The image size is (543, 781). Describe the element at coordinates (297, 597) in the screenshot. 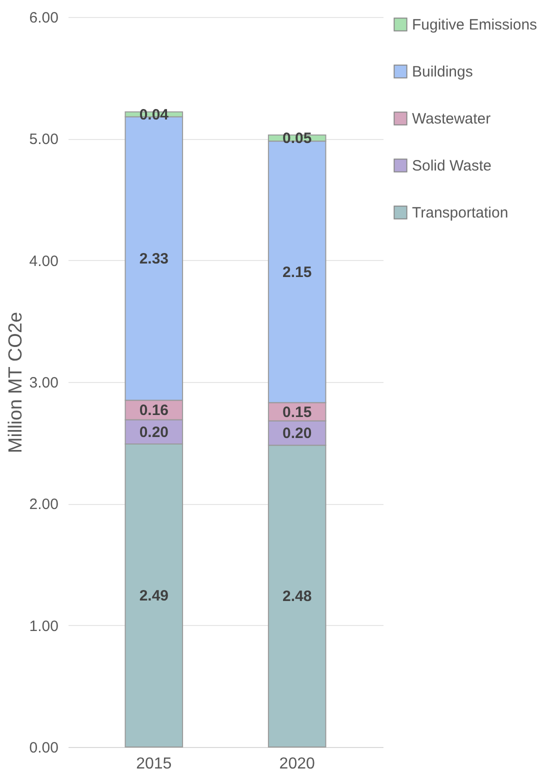

I see `data-label: 2.48` at that location.